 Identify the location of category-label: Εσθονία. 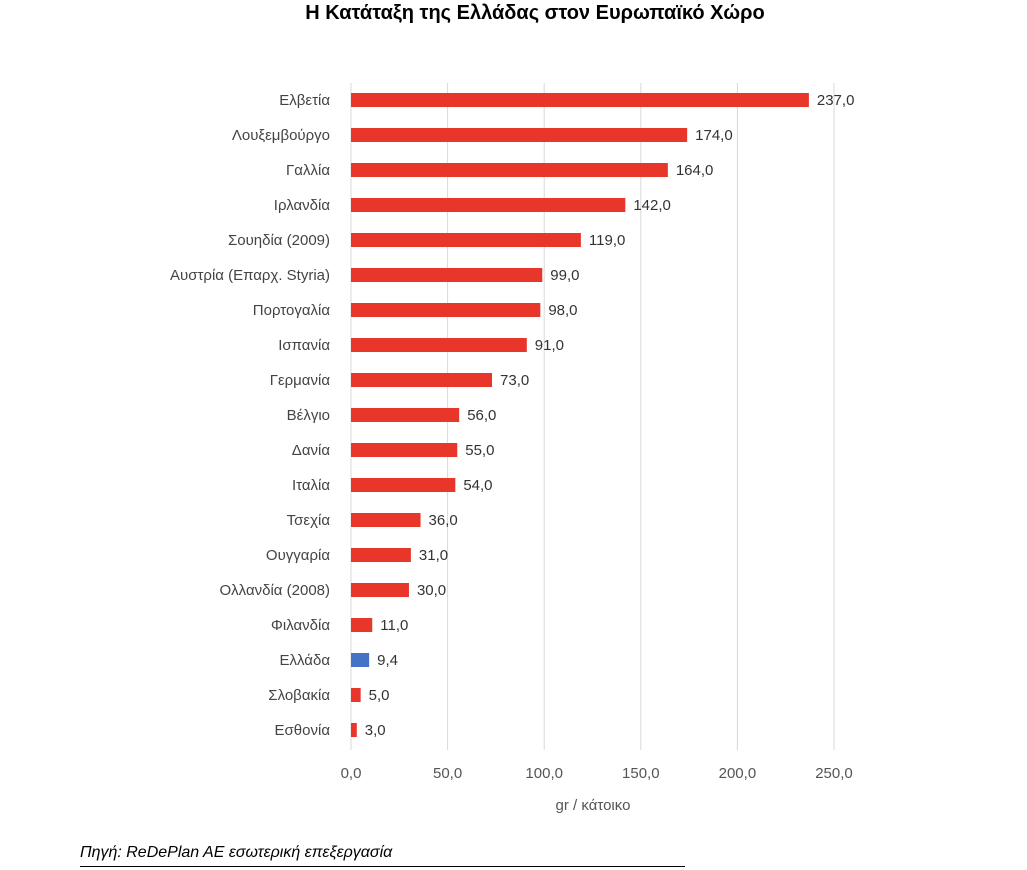
(303, 730).